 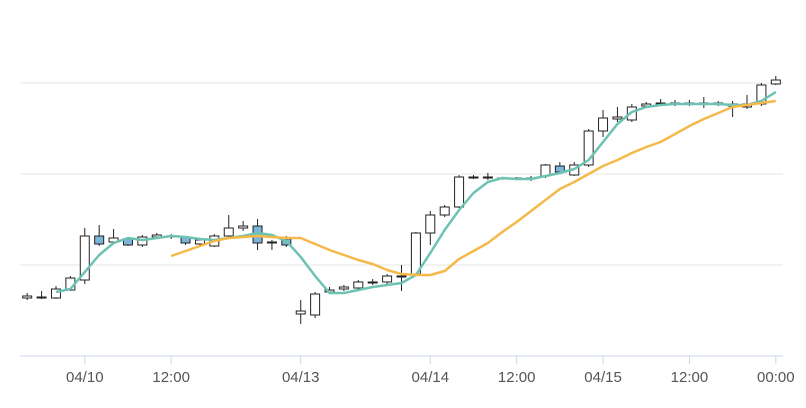 What do you see at coordinates (776, 377) in the screenshot?
I see `x-tick-label: 00:00` at bounding box center [776, 377].